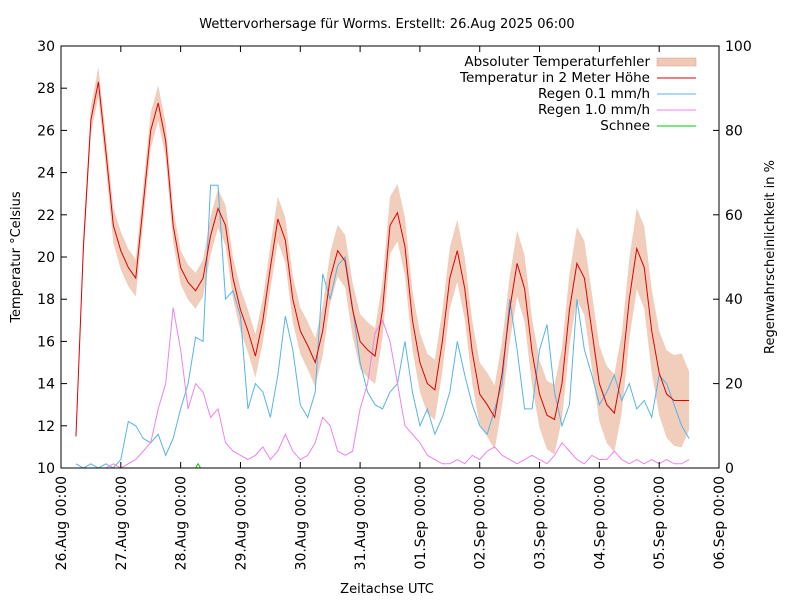 The width and height of the screenshot is (800, 604). Describe the element at coordinates (361, 523) in the screenshot. I see `x-tick-label: 31.Aug 00:00` at that location.